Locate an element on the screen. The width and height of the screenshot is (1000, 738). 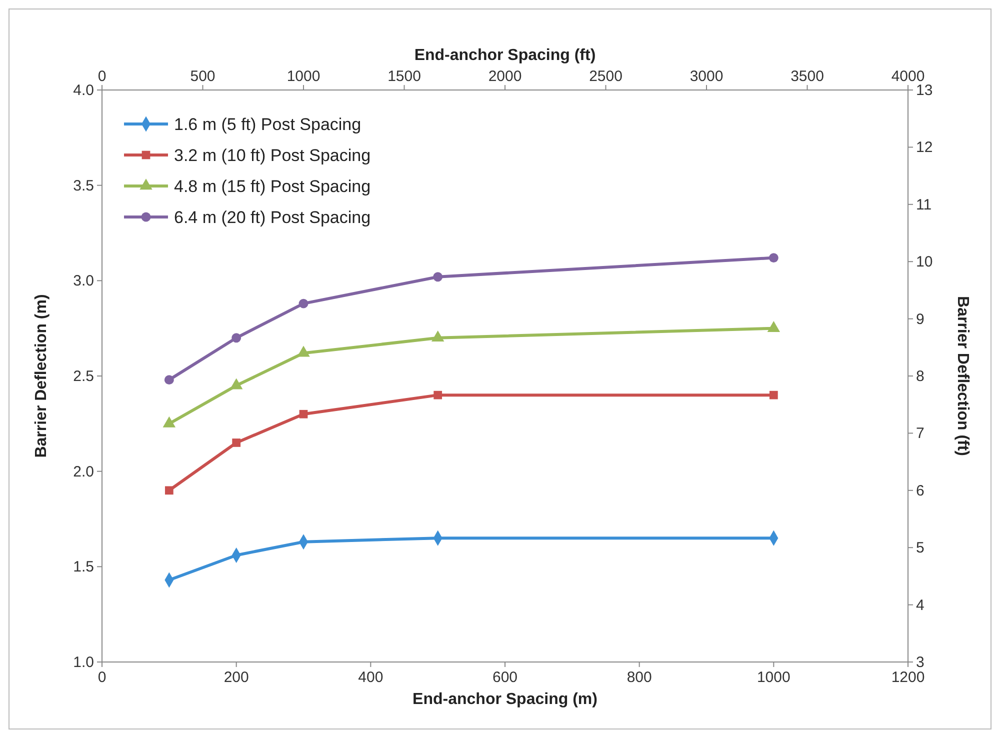
legend-label: 6.4 m (20 ft) Post Spacing is located at coordinates (272, 217).